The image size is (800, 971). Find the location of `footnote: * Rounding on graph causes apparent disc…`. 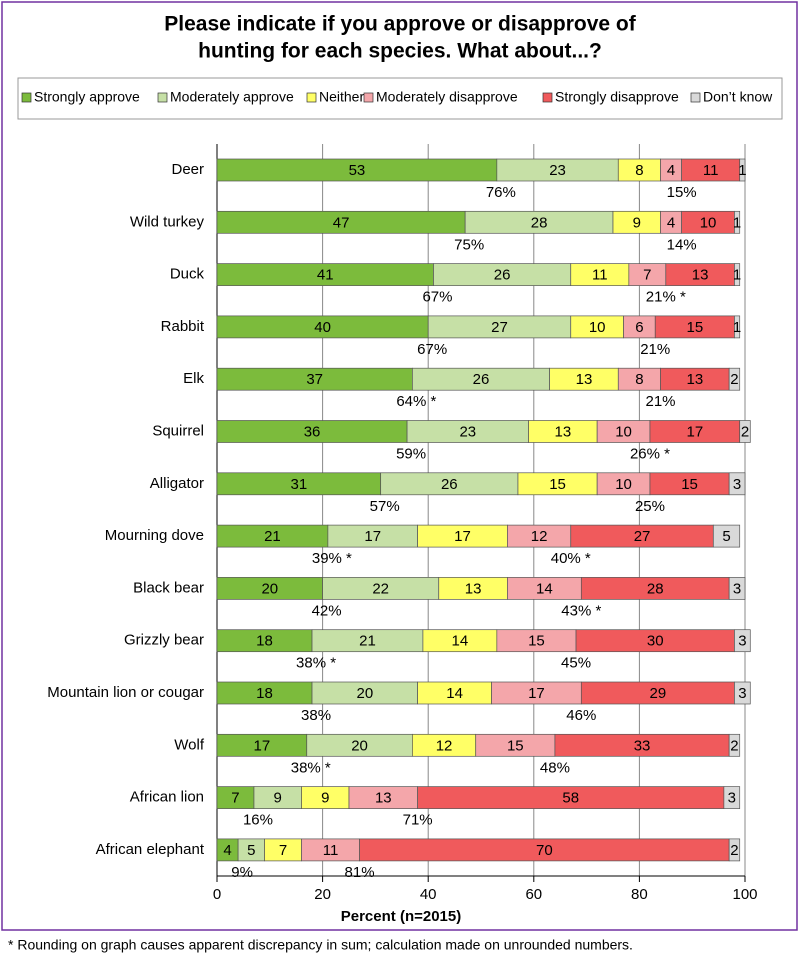

footnote: * Rounding on graph causes apparent disc… is located at coordinates (320, 945).